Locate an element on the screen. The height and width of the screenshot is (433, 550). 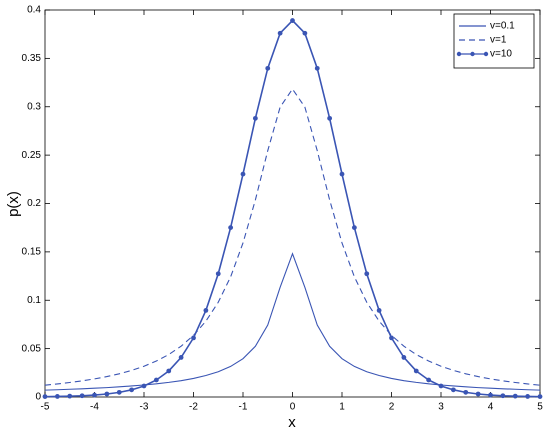
y-tick-label: 0.35 is located at coordinates (32, 58).